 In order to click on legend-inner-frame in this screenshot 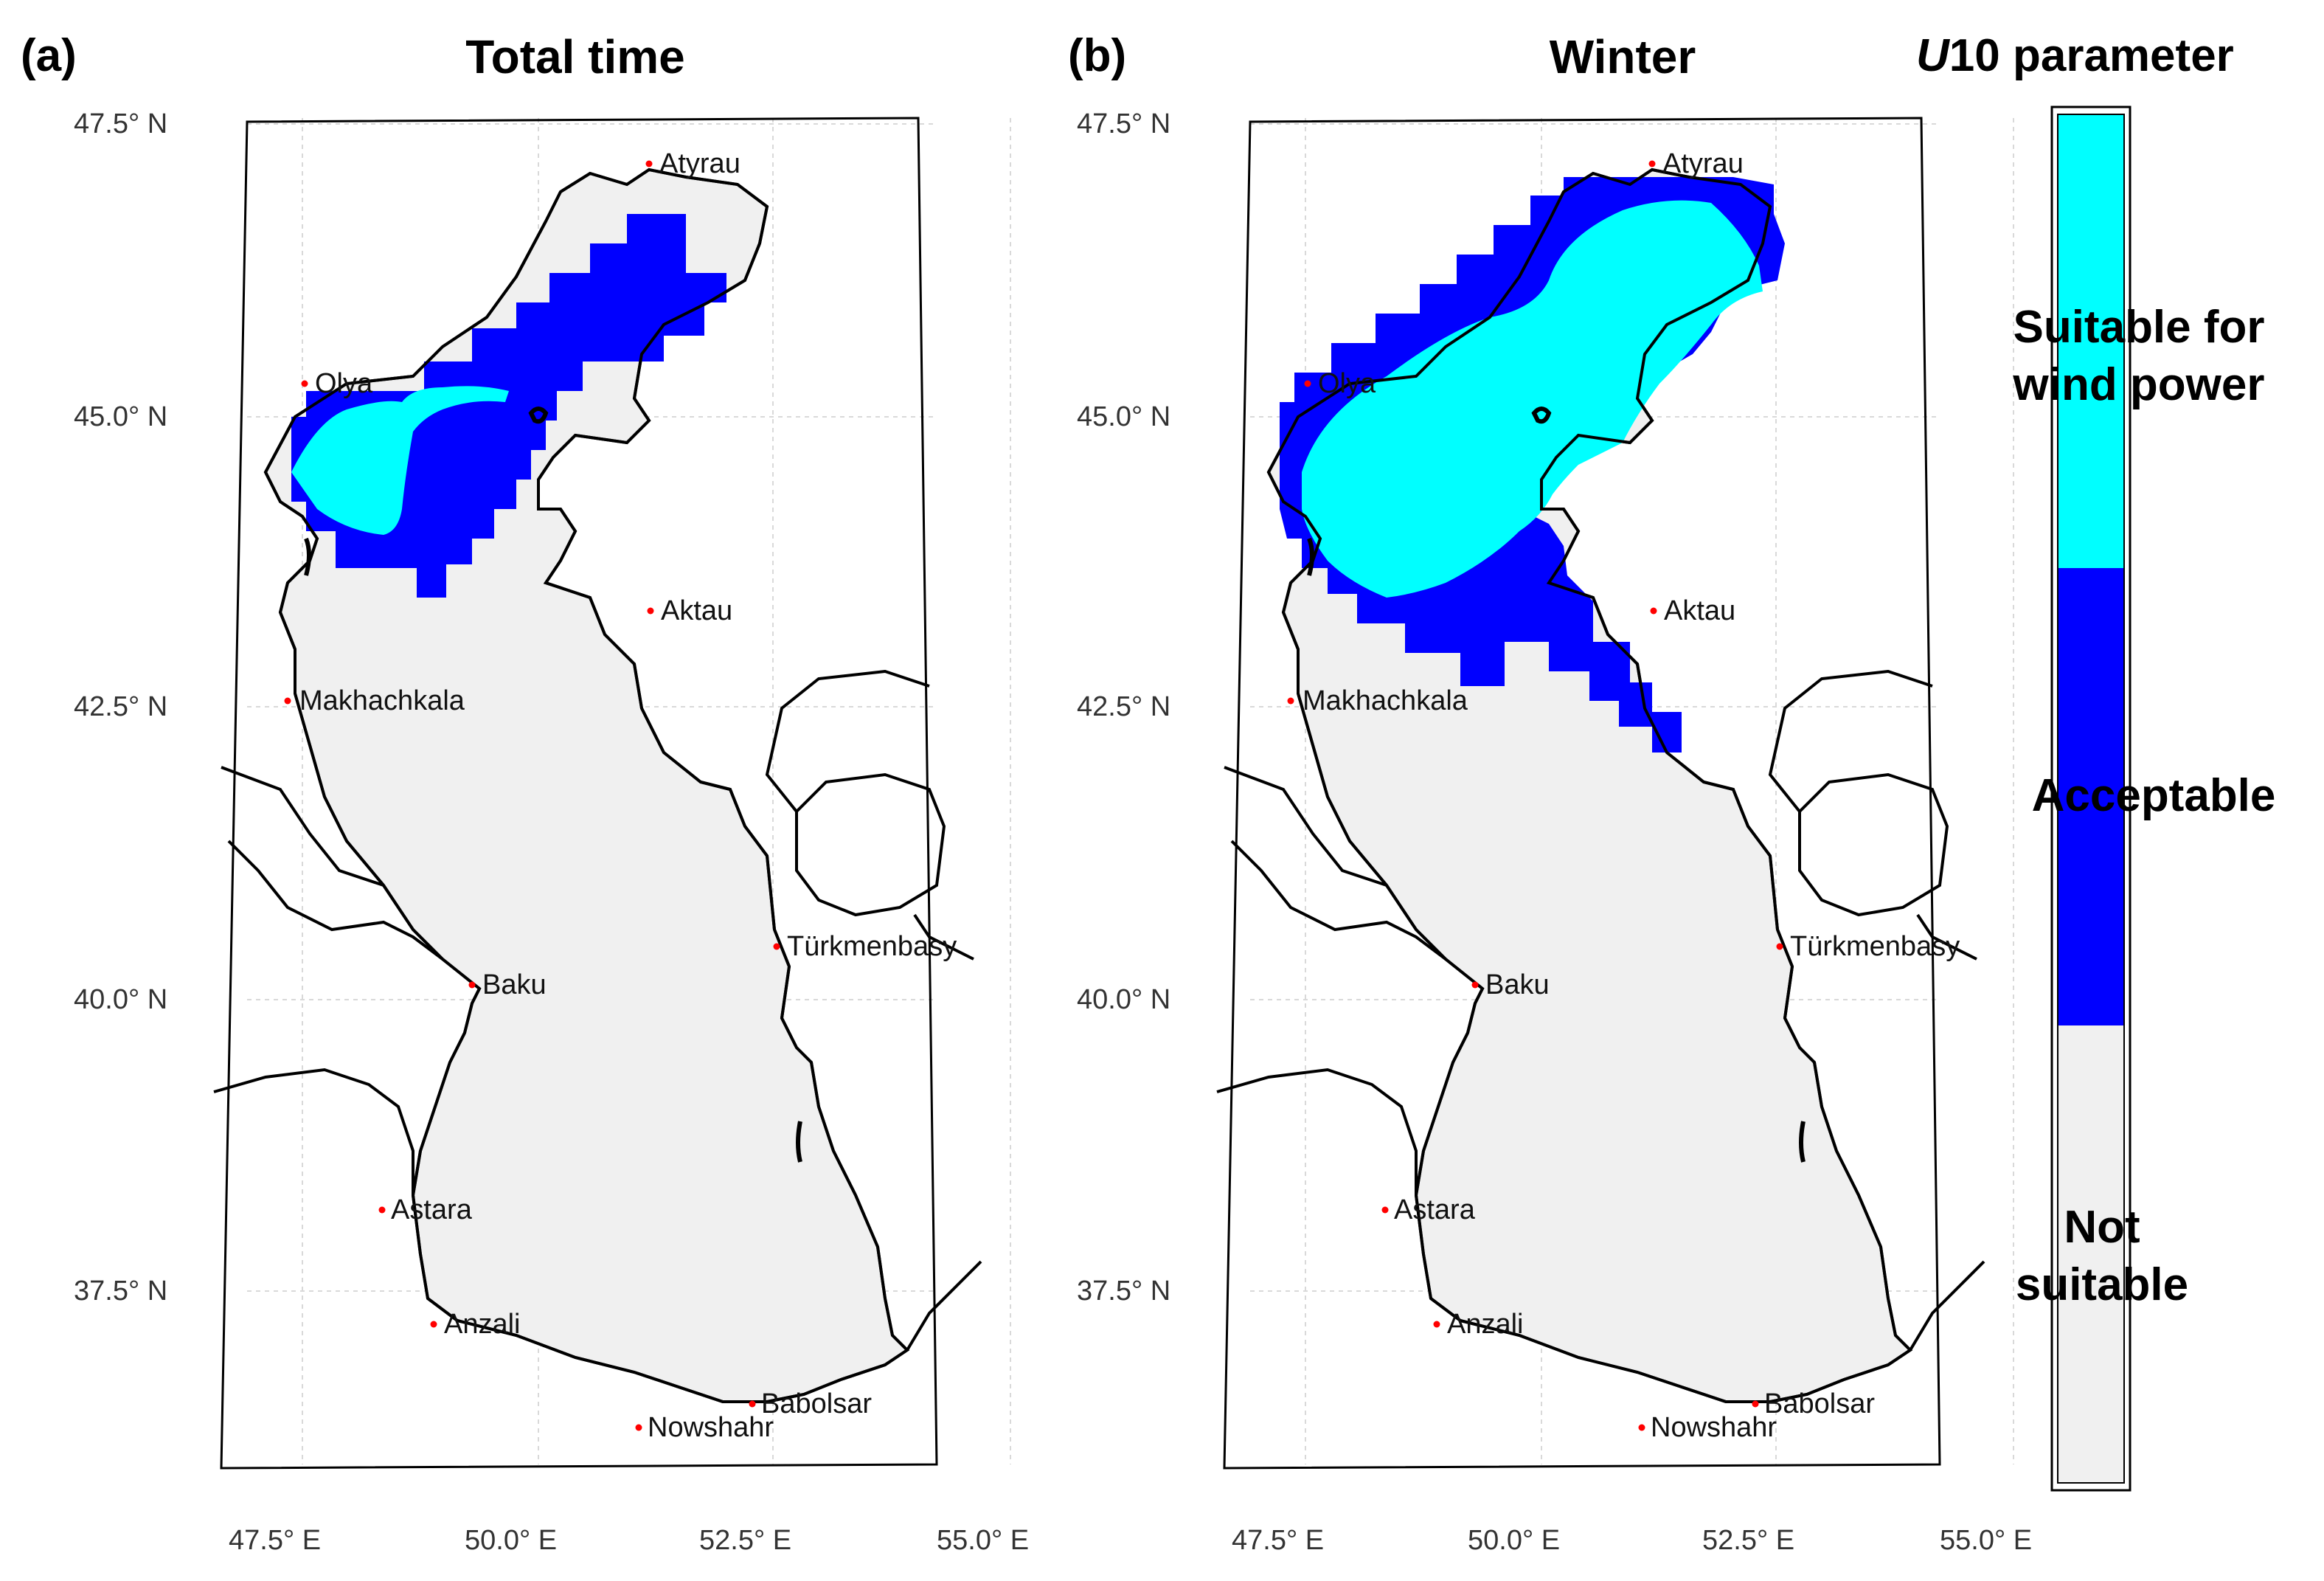, I will do `click(2091, 799)`.